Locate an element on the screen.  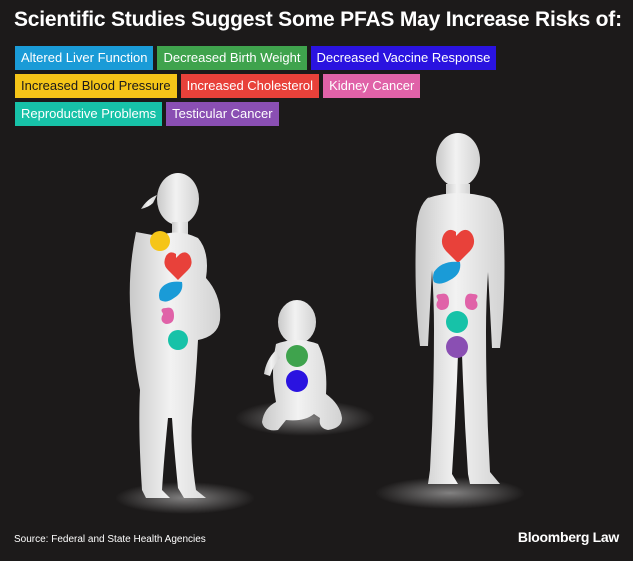
liver-icon is located at coordinates (171, 291).